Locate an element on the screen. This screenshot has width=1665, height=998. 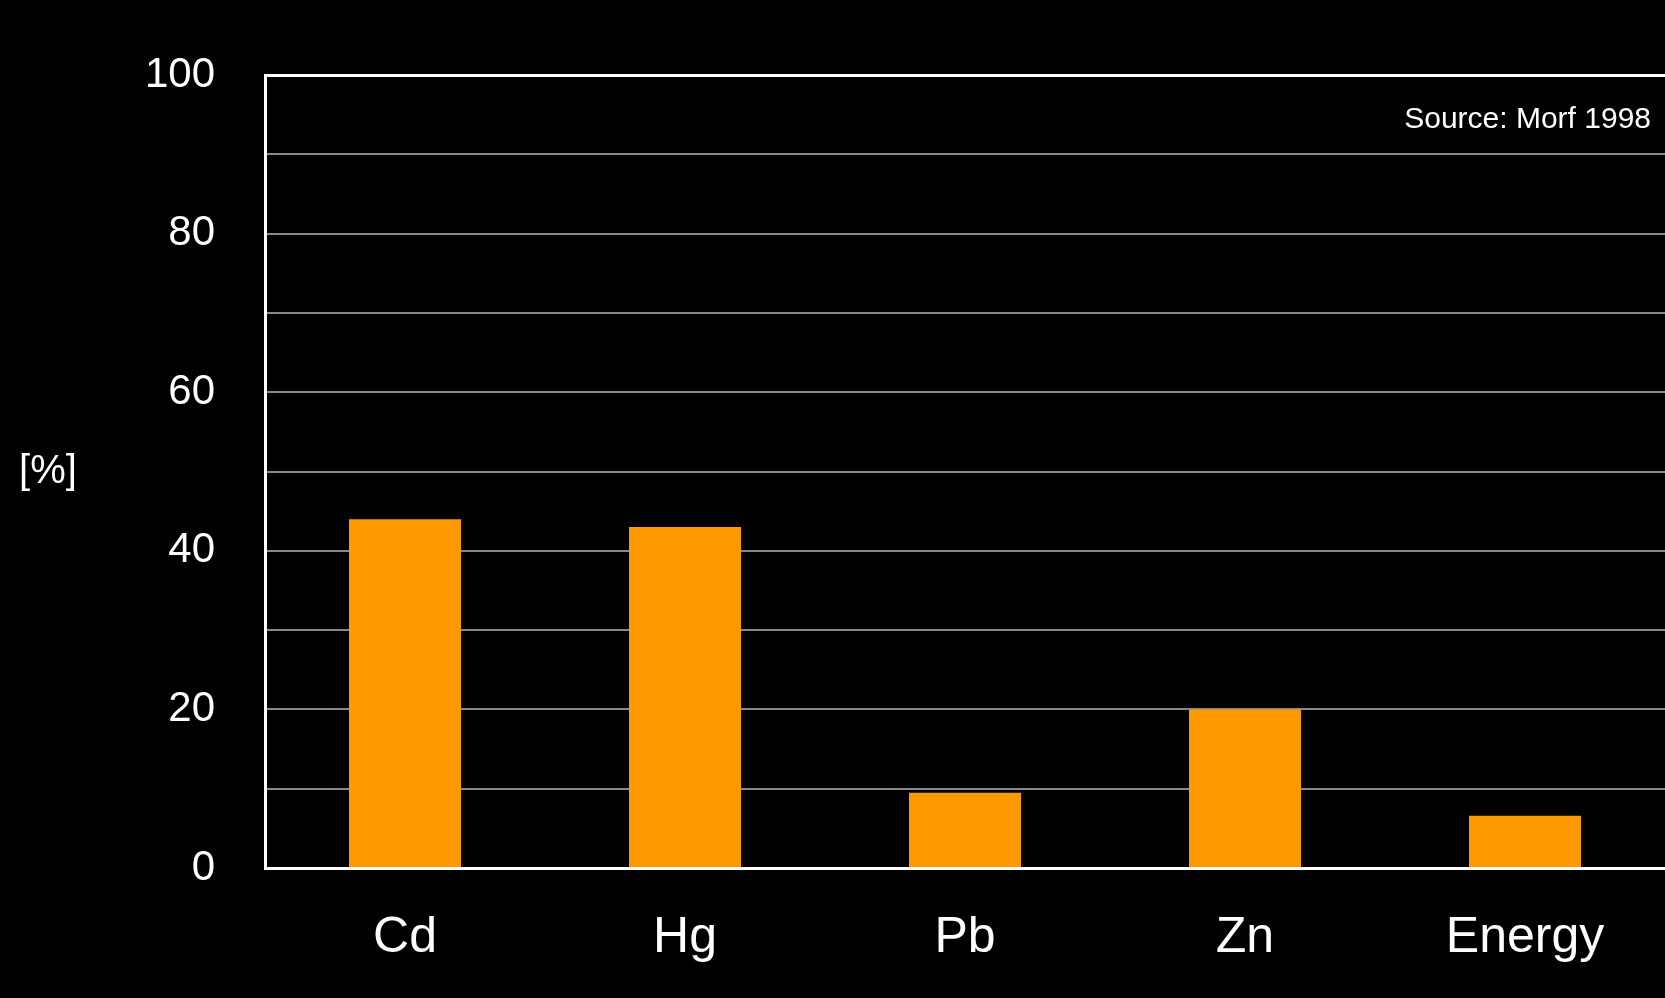
y-tick-label: 20 is located at coordinates (191, 707).